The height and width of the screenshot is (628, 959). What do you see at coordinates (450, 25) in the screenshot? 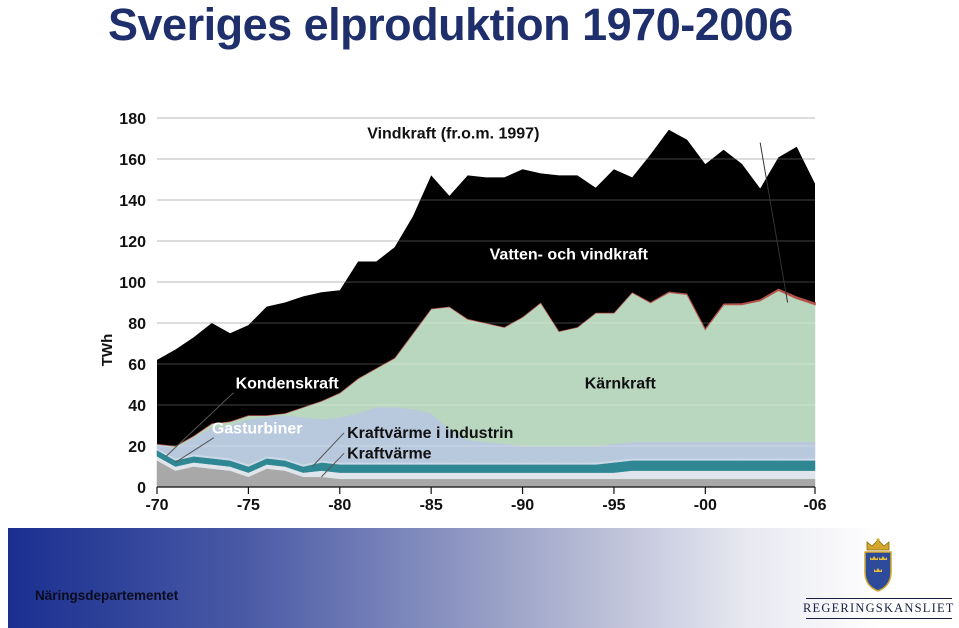
I see `page-title: Sveriges elproduktion 1970-2006` at bounding box center [450, 25].